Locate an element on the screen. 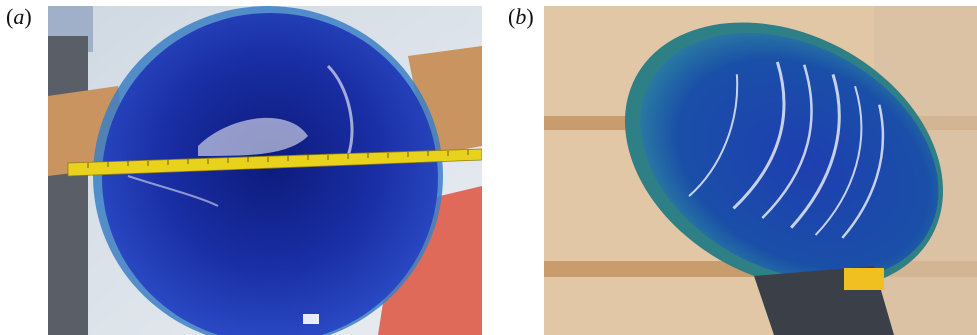 This screenshot has width=977, height=335. panel-b-label: (b) is located at coordinates (521, 16).